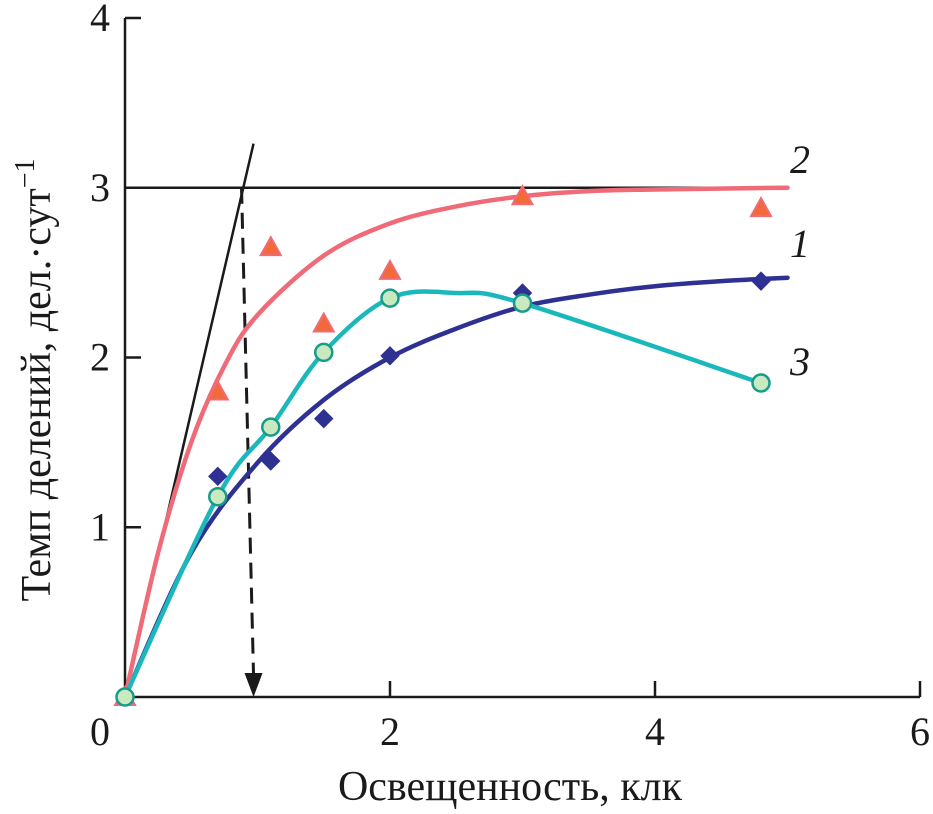 Image resolution: width=933 pixels, height=814 pixels. What do you see at coordinates (920, 731) in the screenshot?
I see `x-tick-label: 6` at bounding box center [920, 731].